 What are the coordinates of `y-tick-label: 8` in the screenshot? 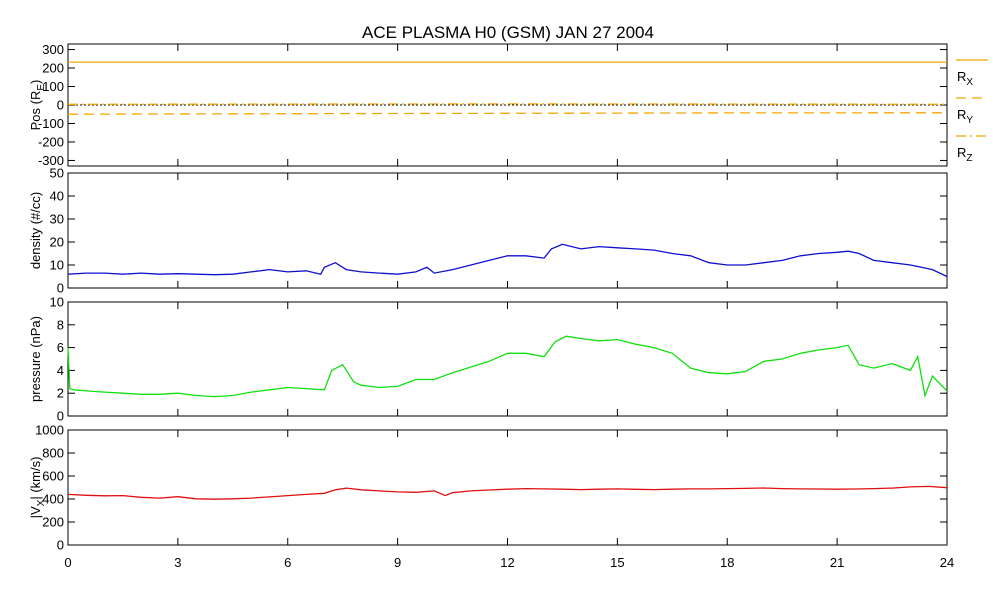 It's located at (60, 324).